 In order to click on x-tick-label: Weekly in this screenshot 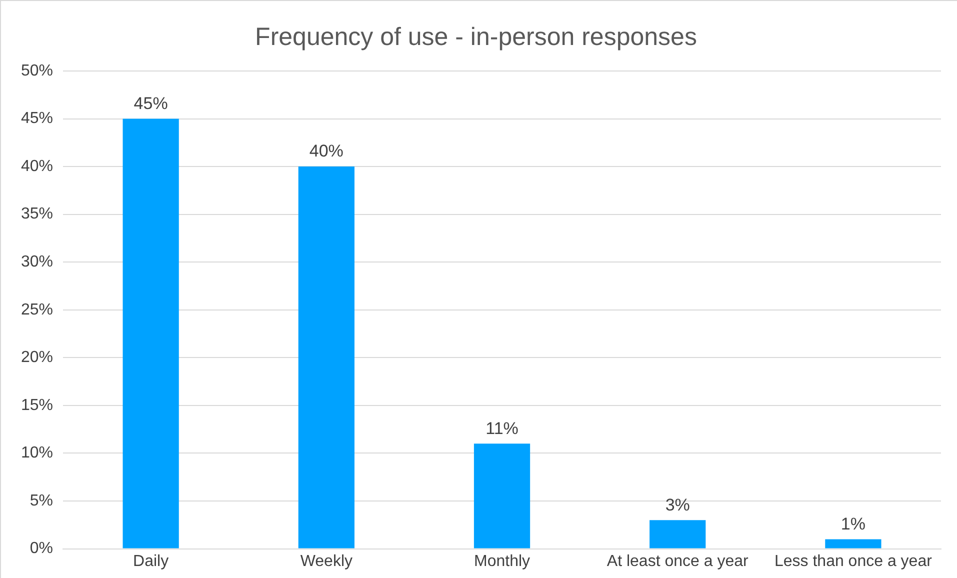, I will do `click(326, 561)`.